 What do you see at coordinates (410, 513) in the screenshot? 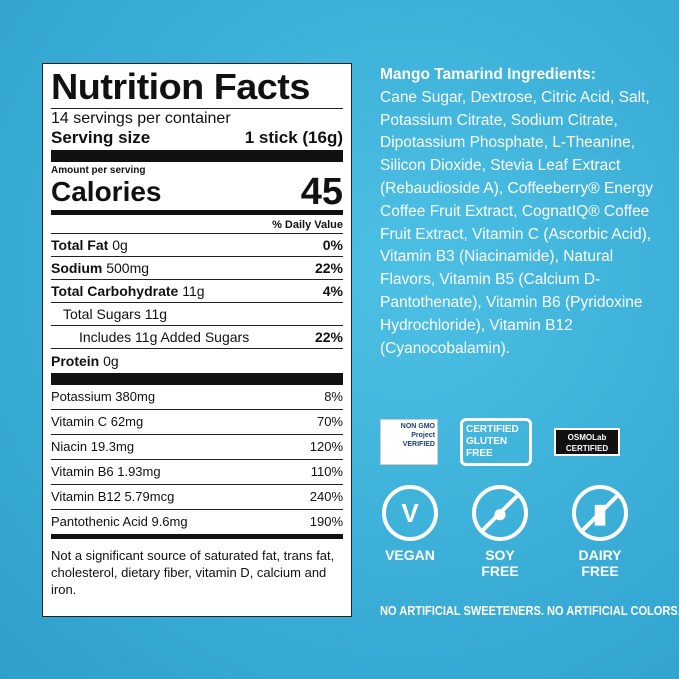
I see `vegan-leaf-icon: V` at bounding box center [410, 513].